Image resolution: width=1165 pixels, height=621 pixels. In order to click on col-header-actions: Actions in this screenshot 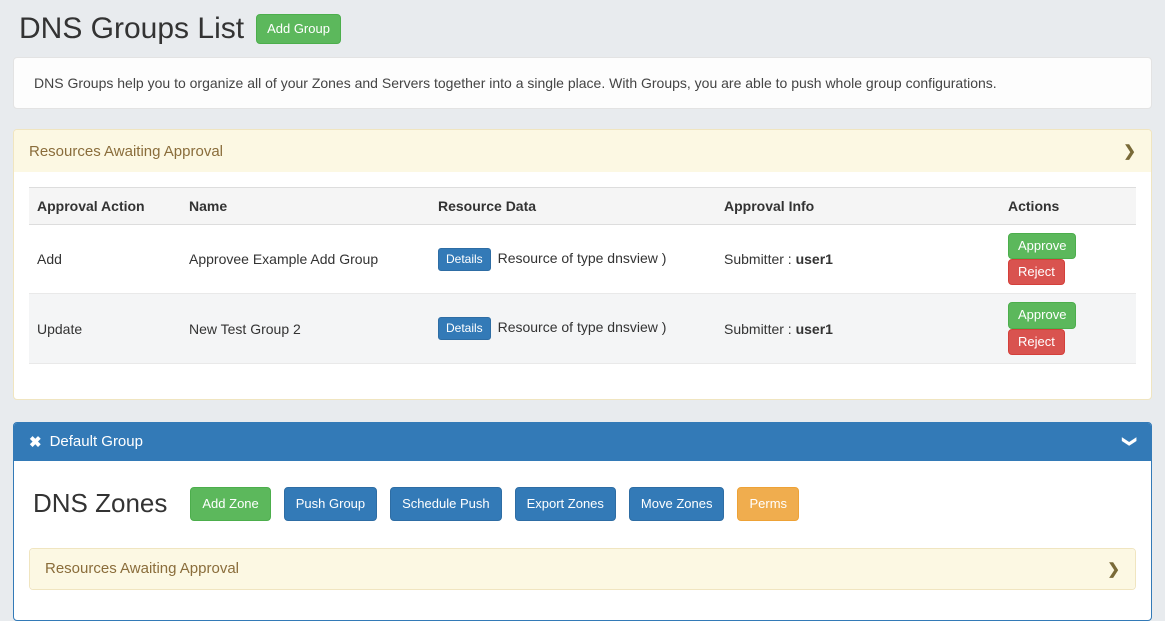, I will do `click(1068, 206)`.